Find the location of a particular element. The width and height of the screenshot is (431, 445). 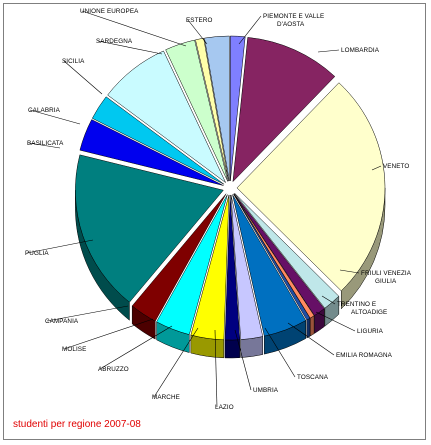

slice-label-19: SARDEGNA is located at coordinates (114, 41).